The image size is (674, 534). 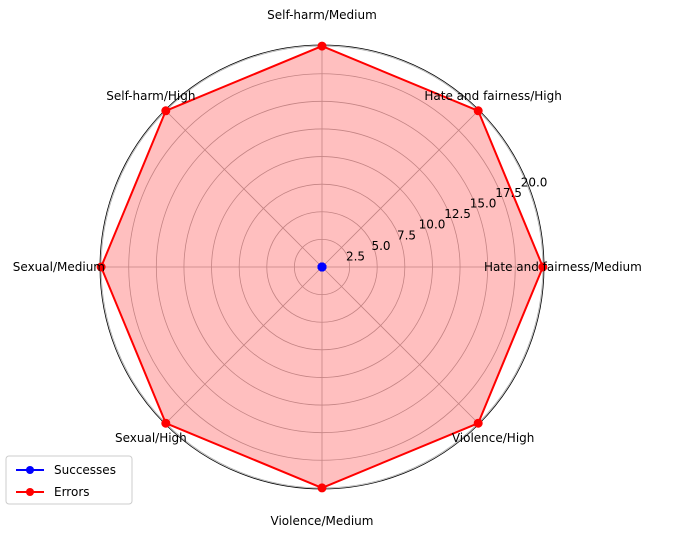 I want to click on category-label: Sexual/Medium, so click(x=59, y=267).